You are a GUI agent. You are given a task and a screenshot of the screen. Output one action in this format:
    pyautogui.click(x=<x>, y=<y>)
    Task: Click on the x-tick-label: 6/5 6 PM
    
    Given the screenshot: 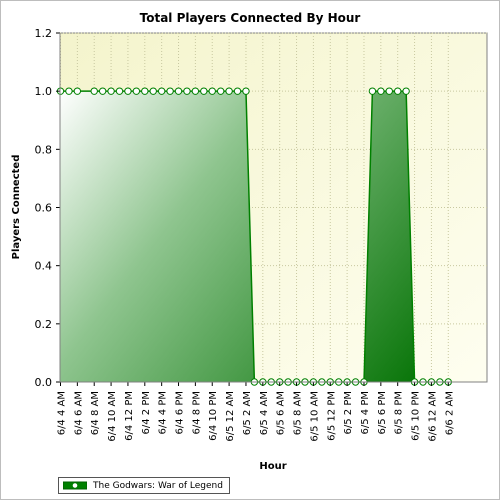 What is the action you would take?
    pyautogui.click(x=382, y=412)
    